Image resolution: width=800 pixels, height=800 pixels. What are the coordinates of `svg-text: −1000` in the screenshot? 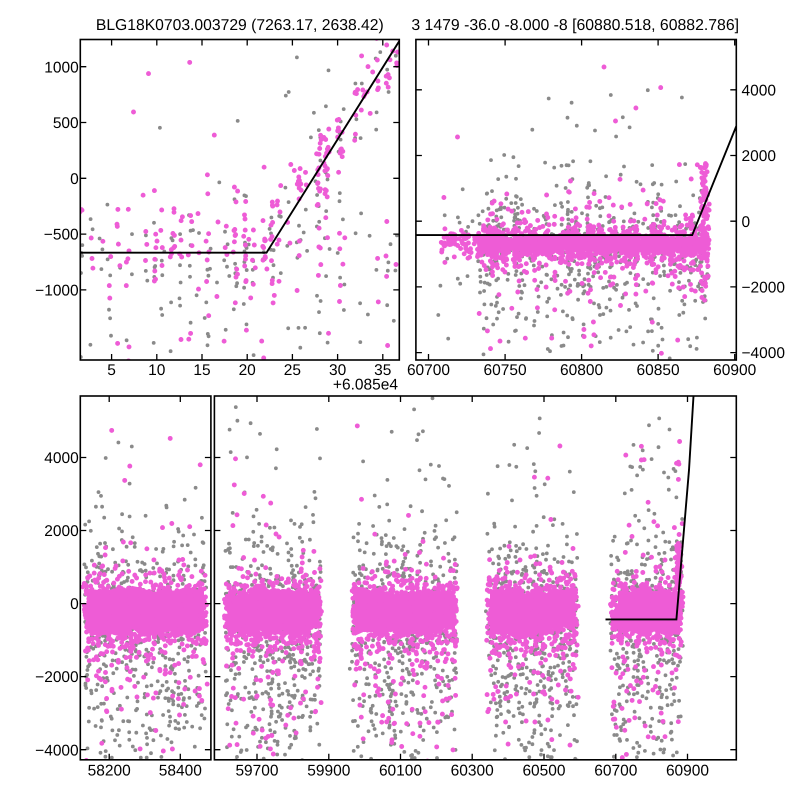 It's located at (57, 291).